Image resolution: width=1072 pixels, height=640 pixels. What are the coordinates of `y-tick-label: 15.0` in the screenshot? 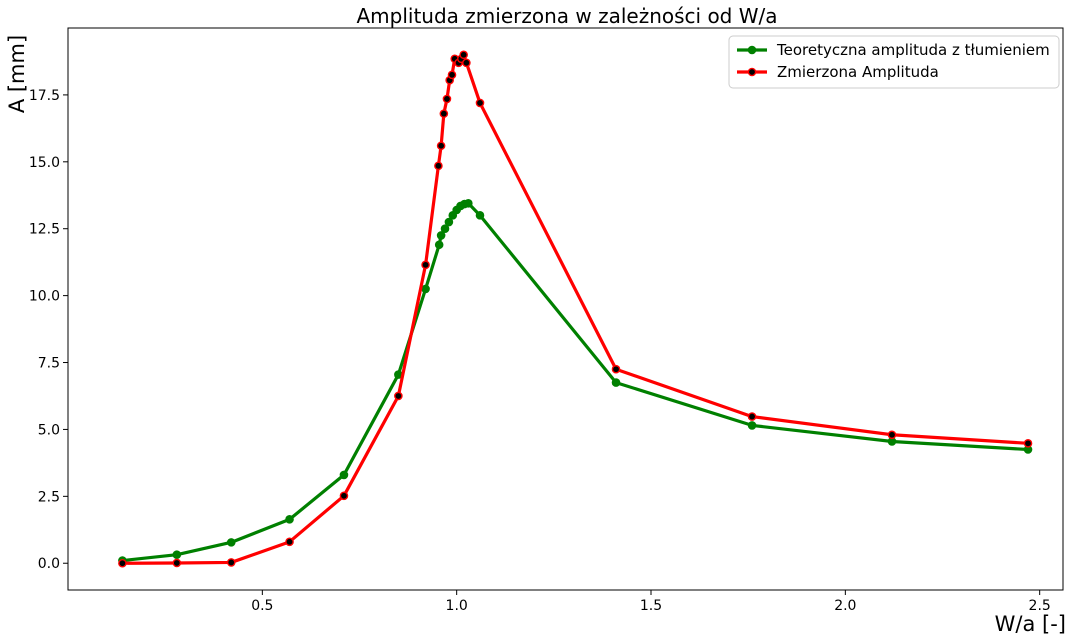 It's located at (44, 163).